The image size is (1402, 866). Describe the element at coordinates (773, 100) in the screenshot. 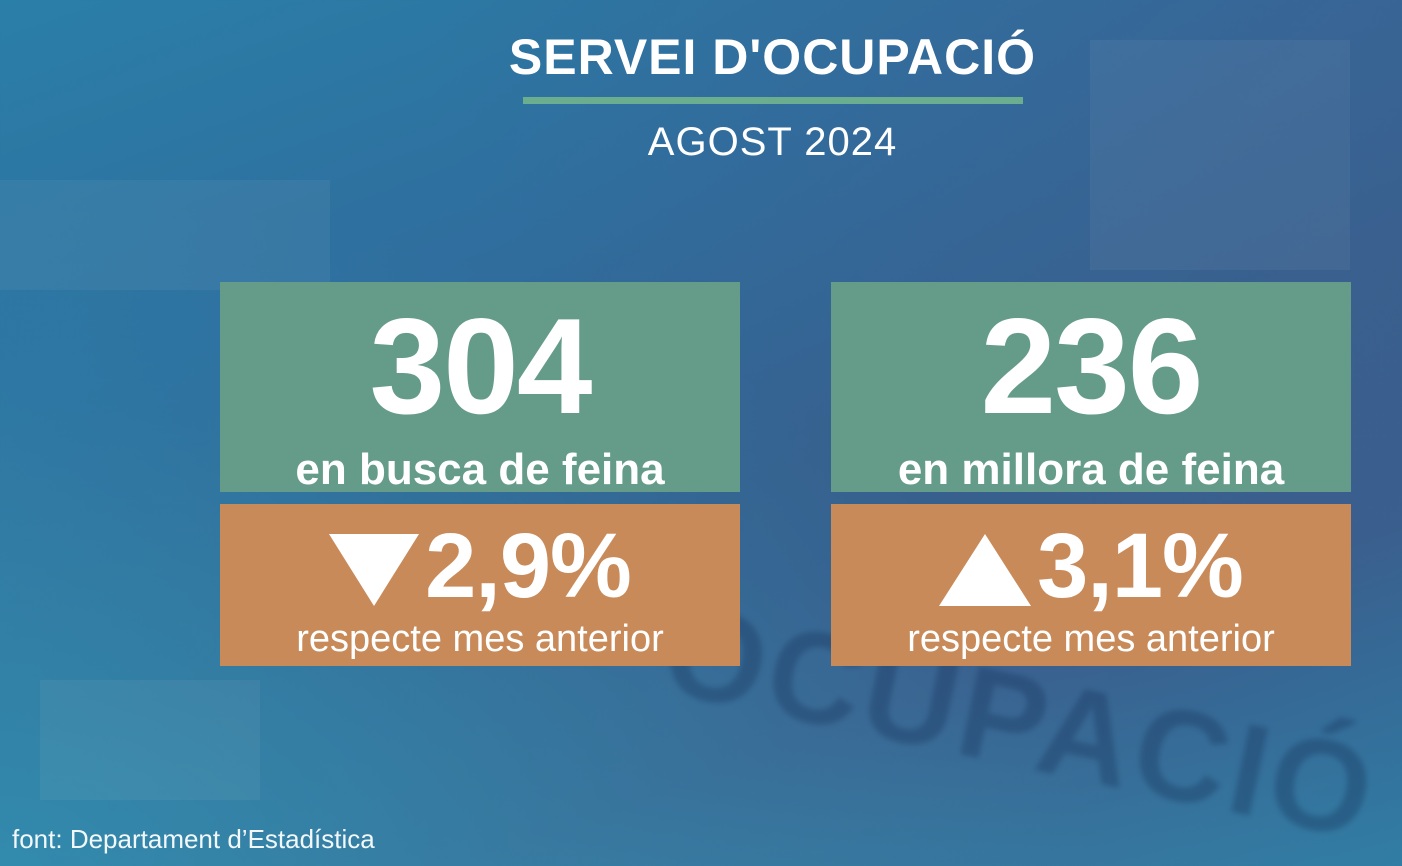

I see `title-divider` at that location.